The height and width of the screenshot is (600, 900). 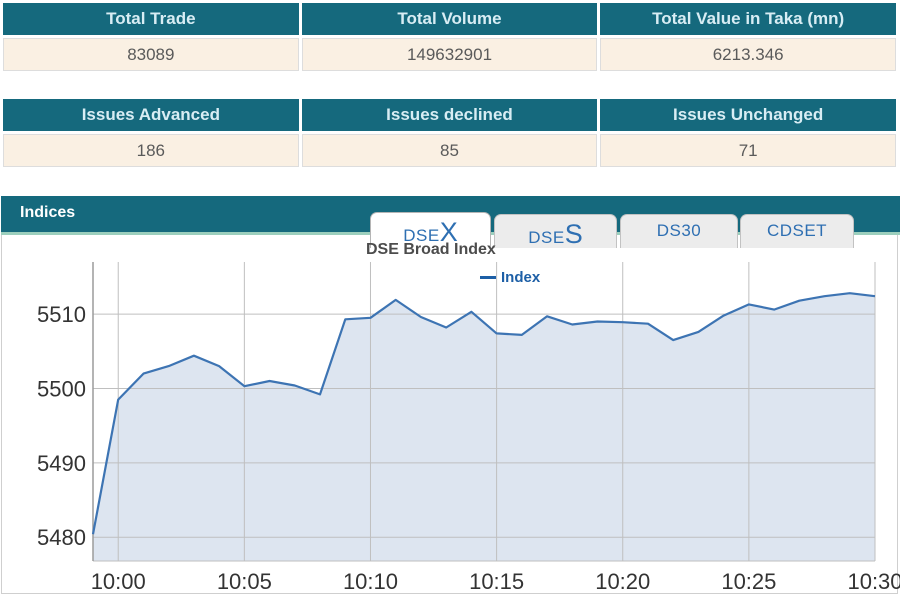 I want to click on tab-ds30-label: DS30, so click(x=679, y=230).